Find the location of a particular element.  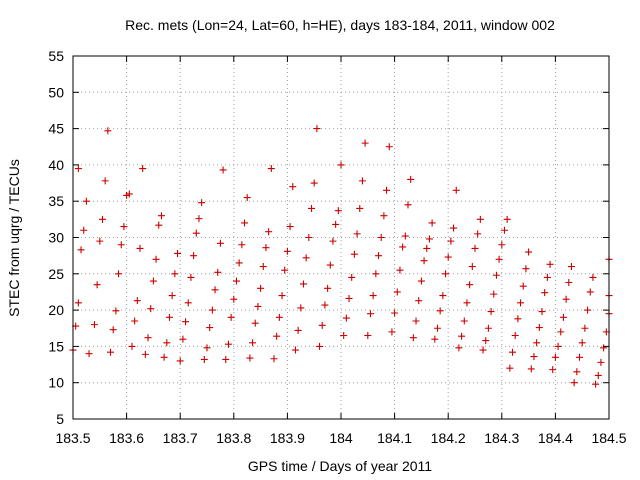

x-tick-label: 184.2 is located at coordinates (448, 438).